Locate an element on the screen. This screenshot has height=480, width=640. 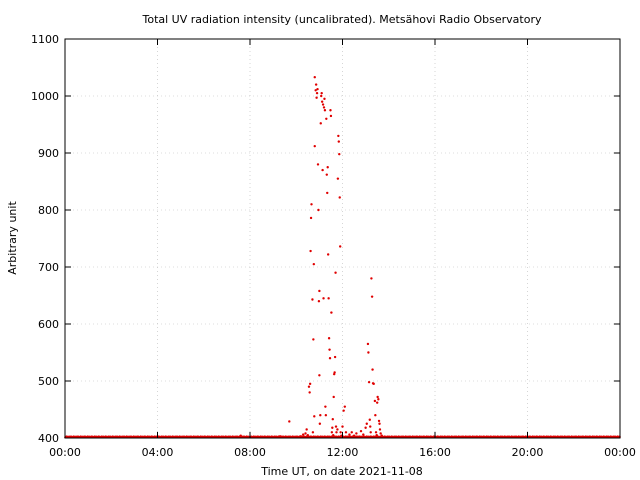
x-axis-label: Time UT, on date 2021-11-08 is located at coordinates (341, 471).